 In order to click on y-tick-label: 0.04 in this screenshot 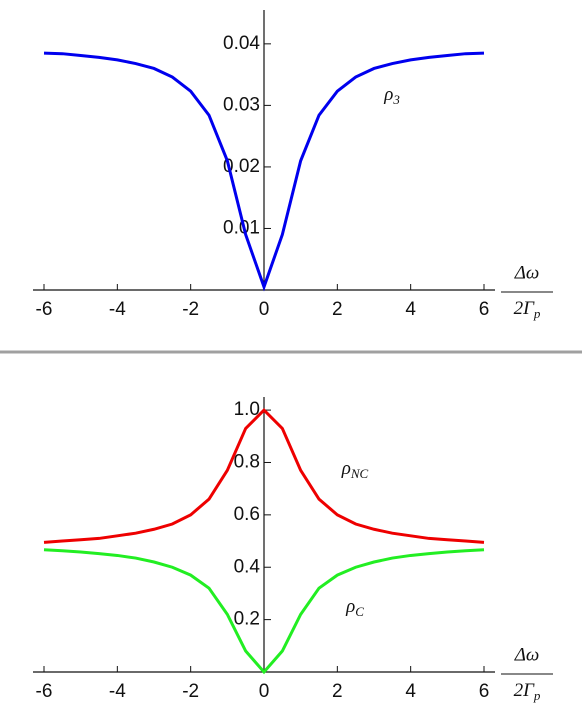, I will do `click(241, 43)`.